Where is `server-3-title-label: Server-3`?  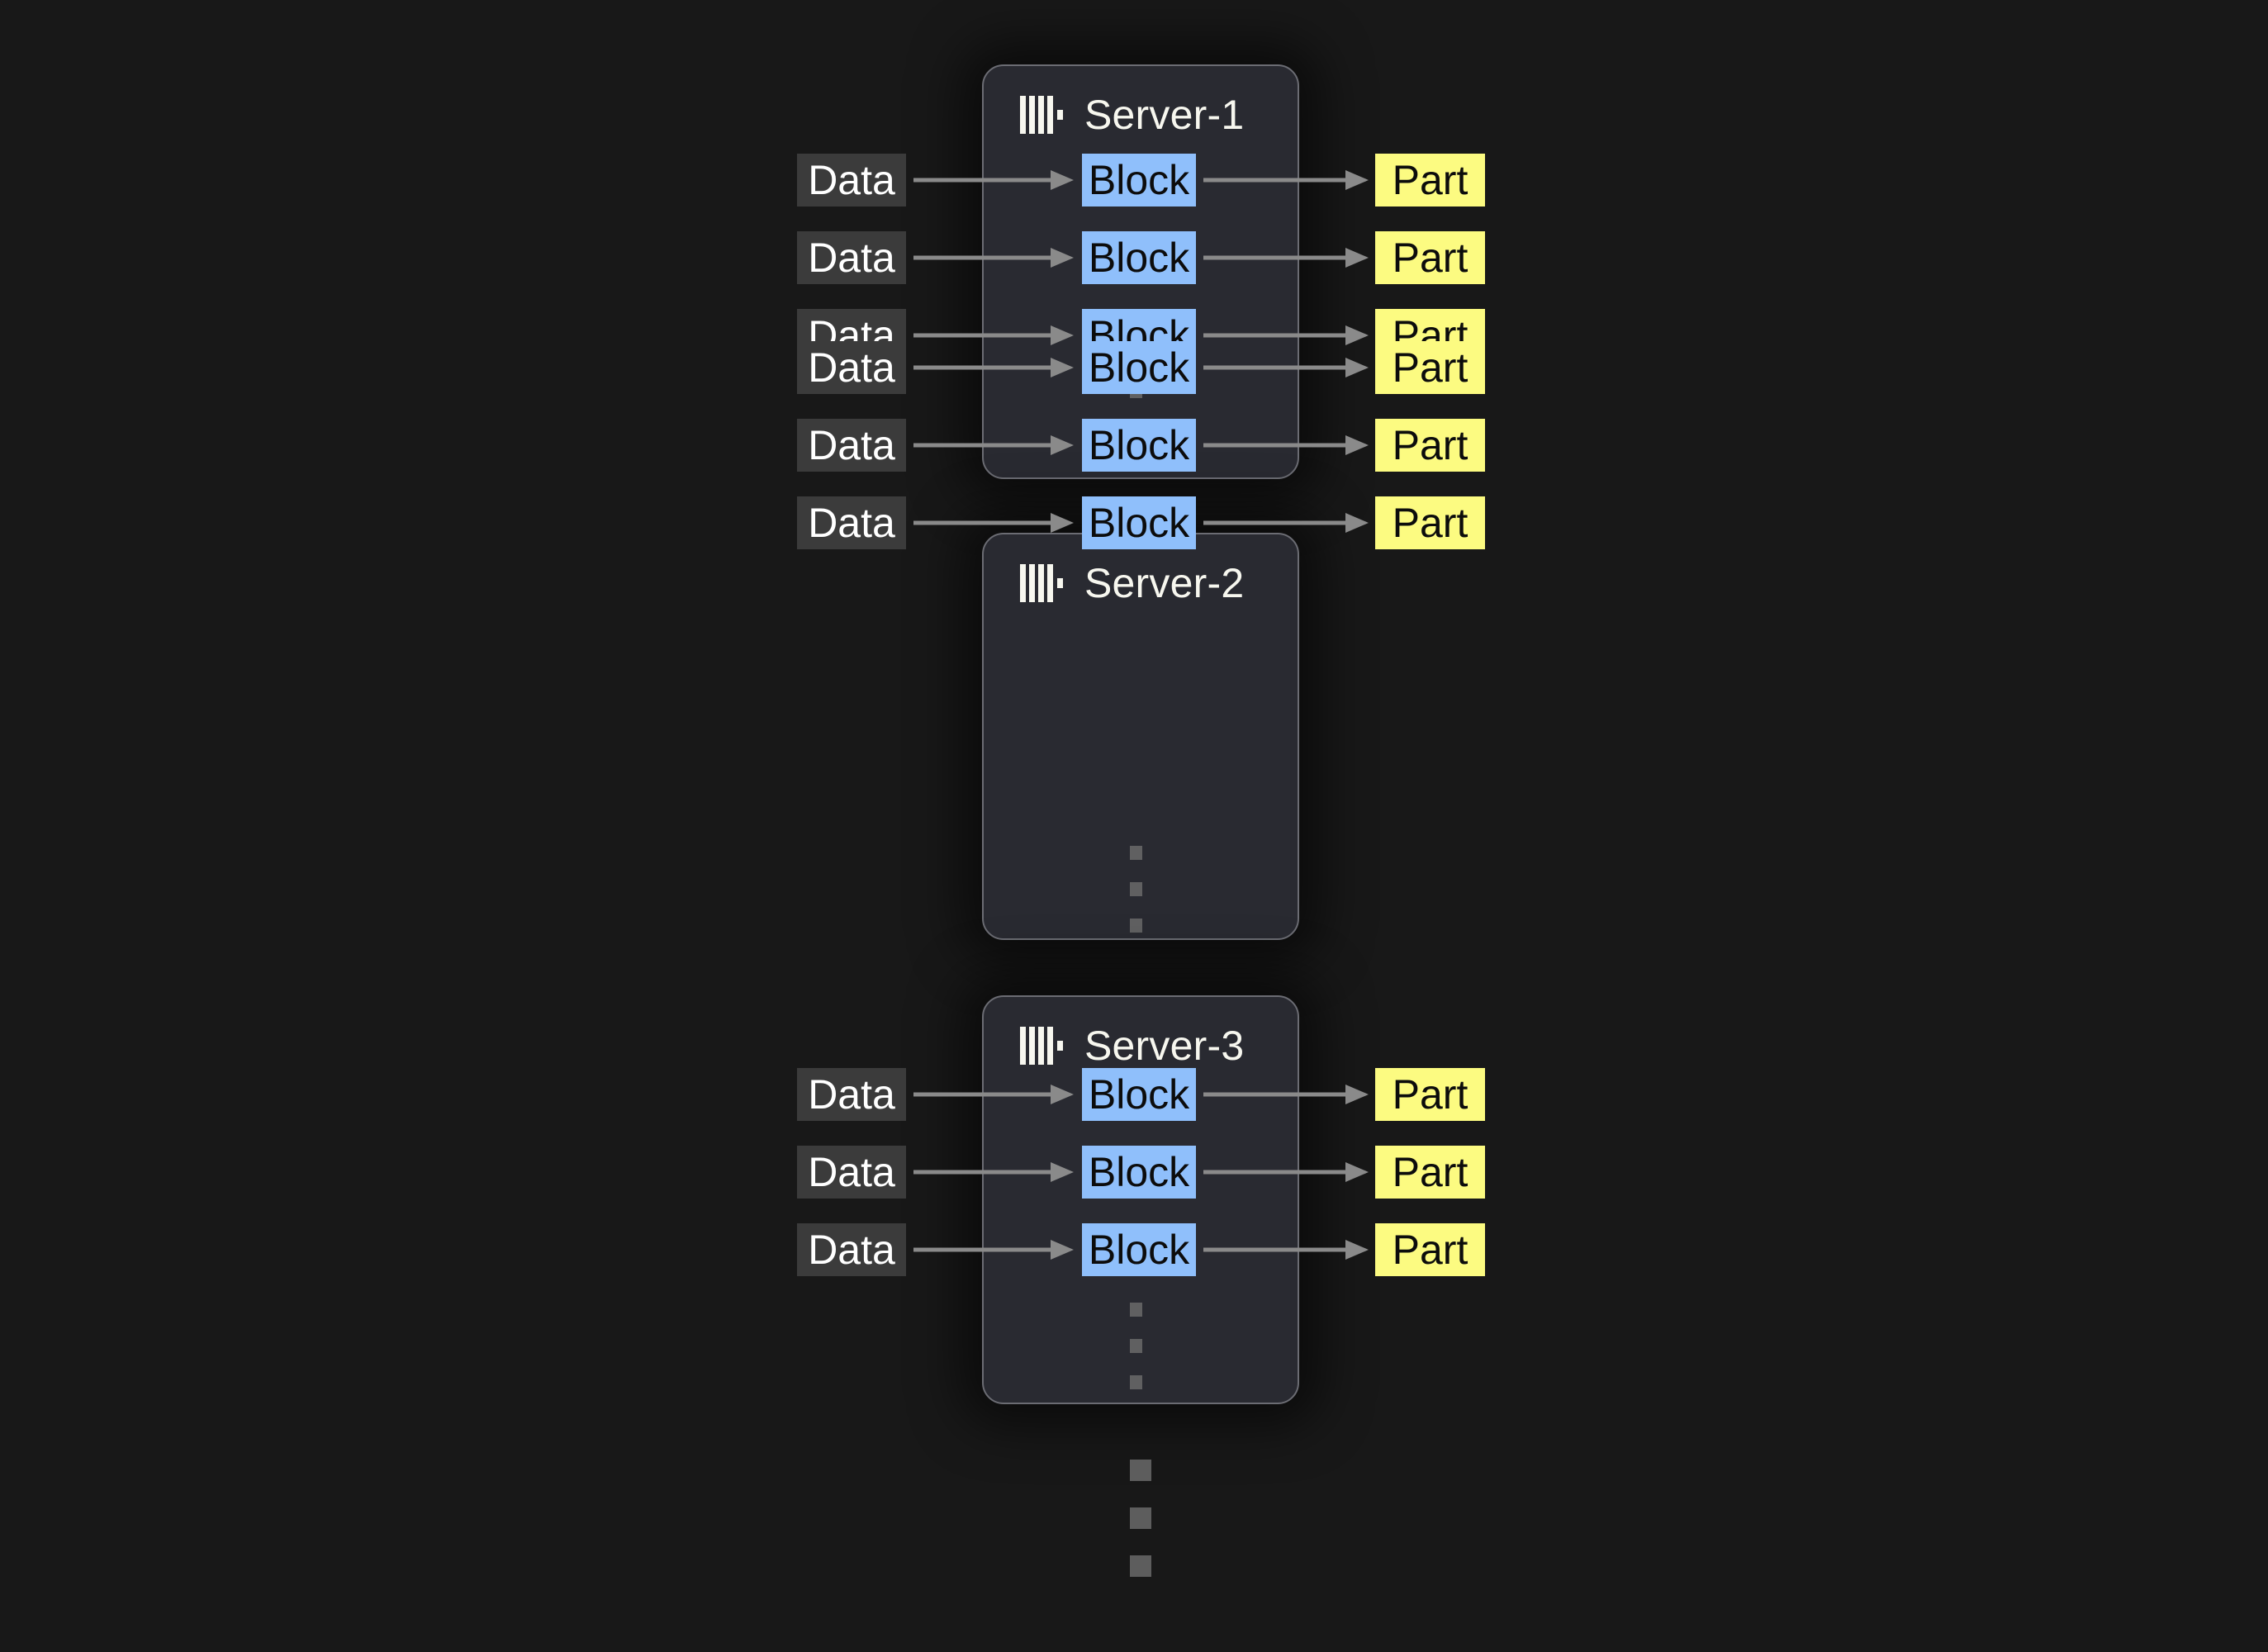
server-3-title-label: Server-3 is located at coordinates (1164, 1046).